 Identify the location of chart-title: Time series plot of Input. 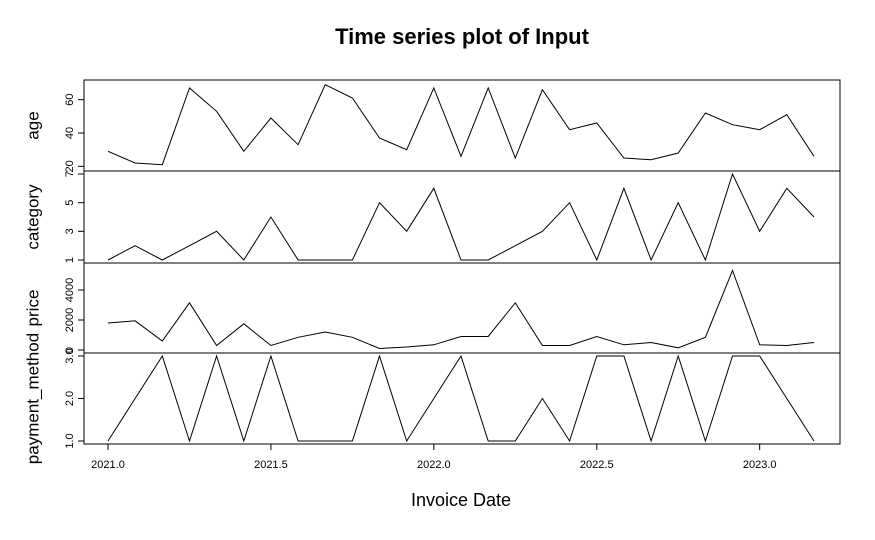
(462, 36).